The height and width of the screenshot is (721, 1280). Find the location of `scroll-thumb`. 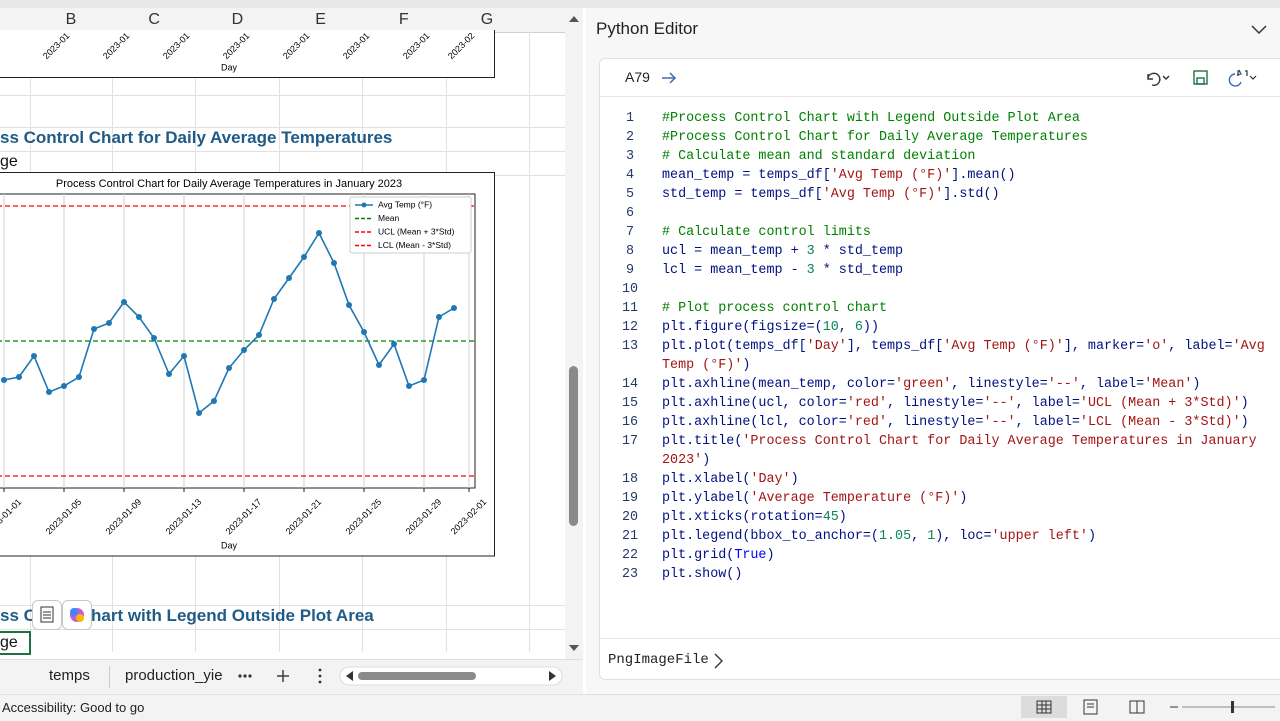

scroll-thumb is located at coordinates (573, 446).